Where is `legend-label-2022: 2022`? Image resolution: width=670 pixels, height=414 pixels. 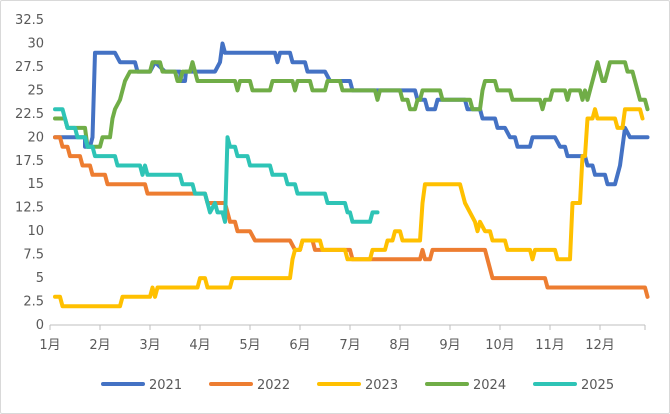
legend-label-2022: 2022 is located at coordinates (273, 385).